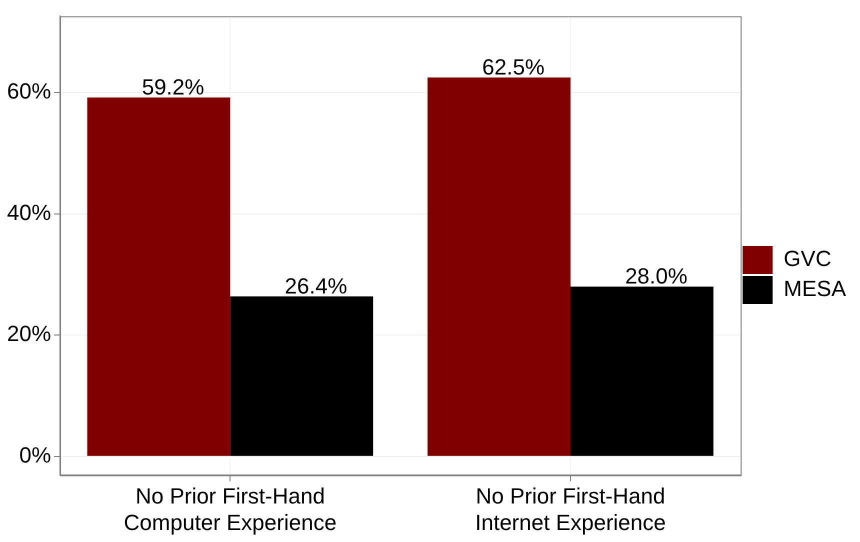  Describe the element at coordinates (316, 285) in the screenshot. I see `data-label: 26.4%` at that location.